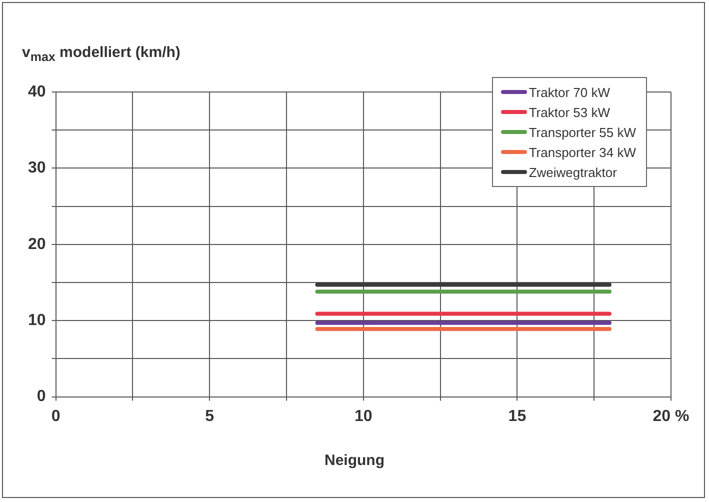  Describe the element at coordinates (572, 172) in the screenshot. I see `legend-label: Zweiwegtraktor` at that location.